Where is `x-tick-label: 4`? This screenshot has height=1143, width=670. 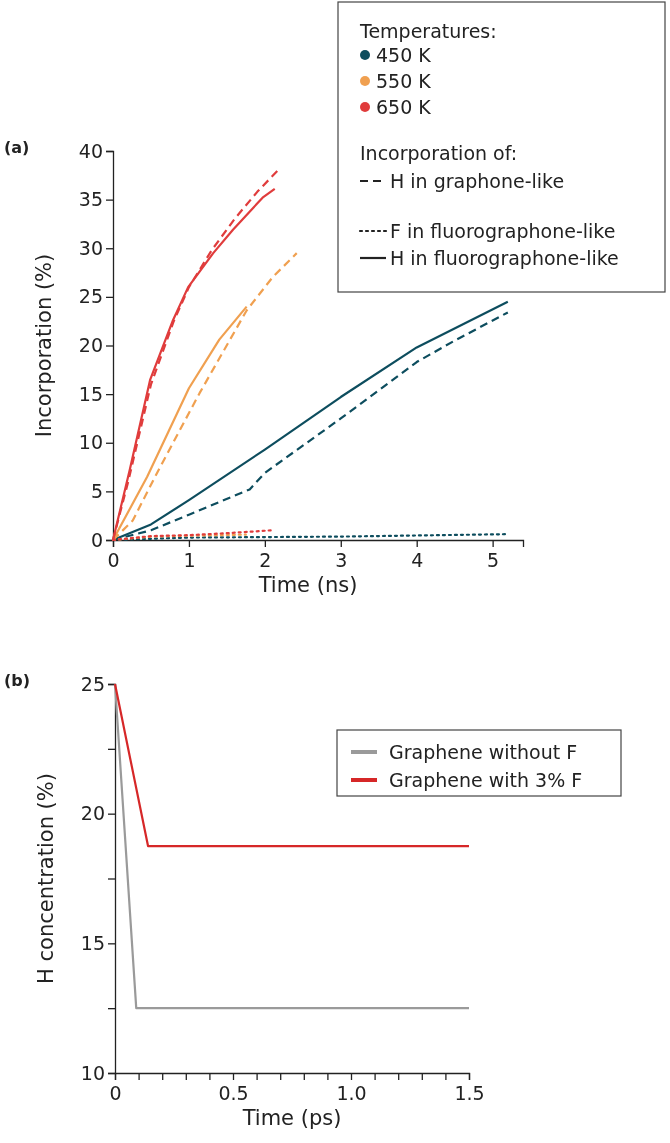
x-tick-label: 4 is located at coordinates (417, 560).